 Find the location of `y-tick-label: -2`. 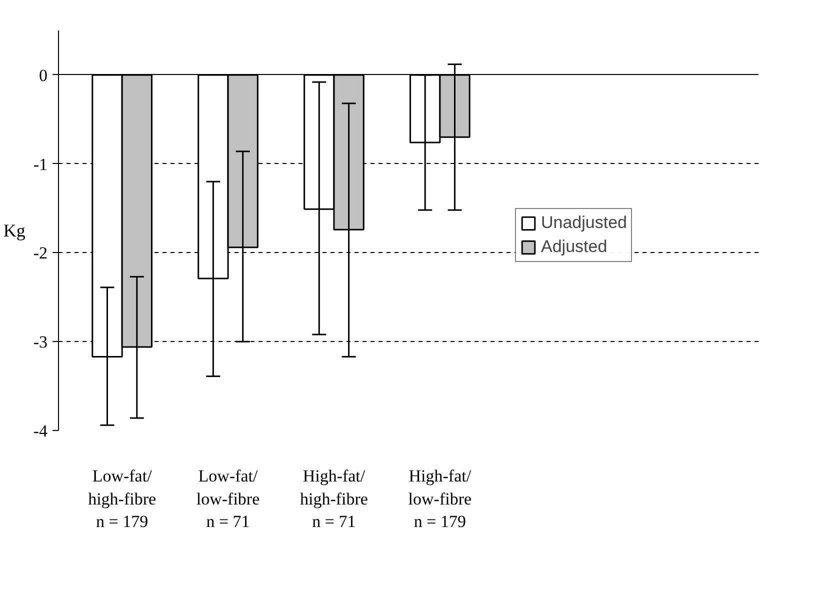

y-tick-label: -2 is located at coordinates (40, 253).